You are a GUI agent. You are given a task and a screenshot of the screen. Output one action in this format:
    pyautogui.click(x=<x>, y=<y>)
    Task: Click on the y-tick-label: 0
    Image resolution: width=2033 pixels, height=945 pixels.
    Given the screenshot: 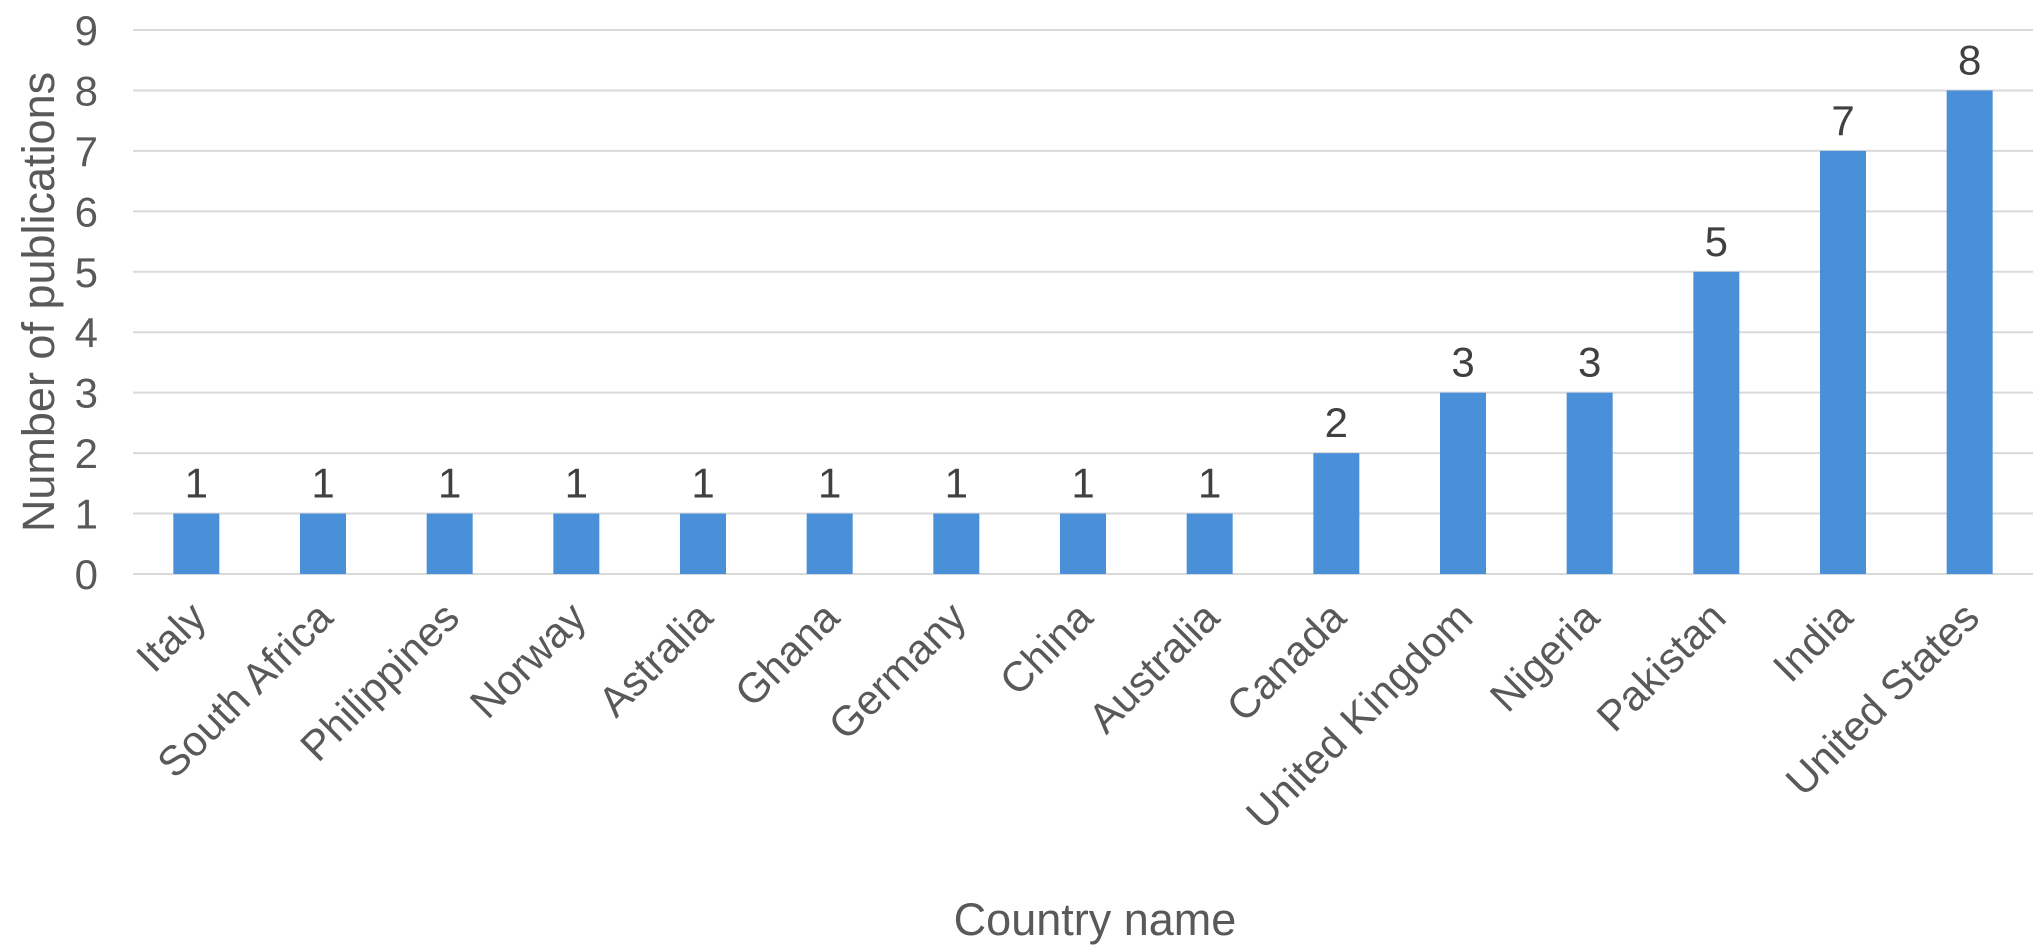 What is the action you would take?
    pyautogui.click(x=86, y=574)
    